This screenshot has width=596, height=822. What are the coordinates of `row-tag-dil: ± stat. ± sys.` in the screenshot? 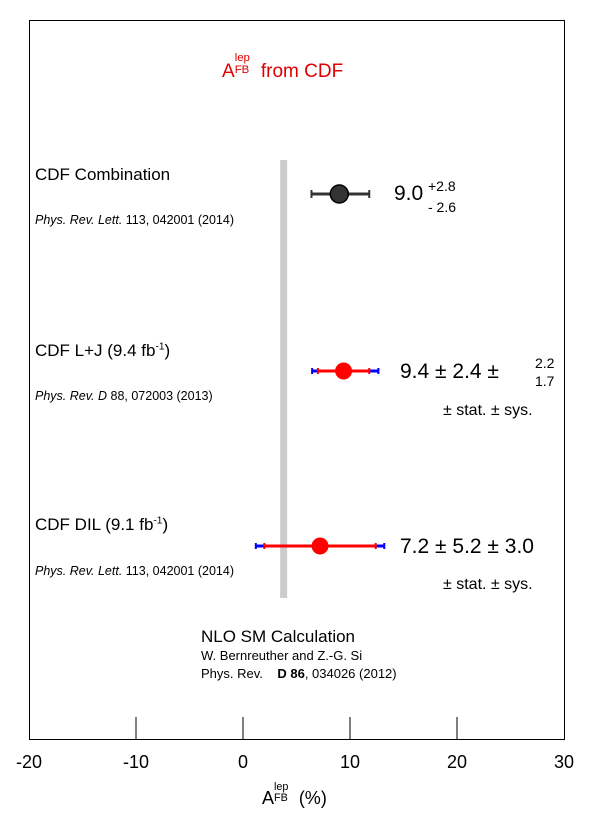 It's located at (488, 584).